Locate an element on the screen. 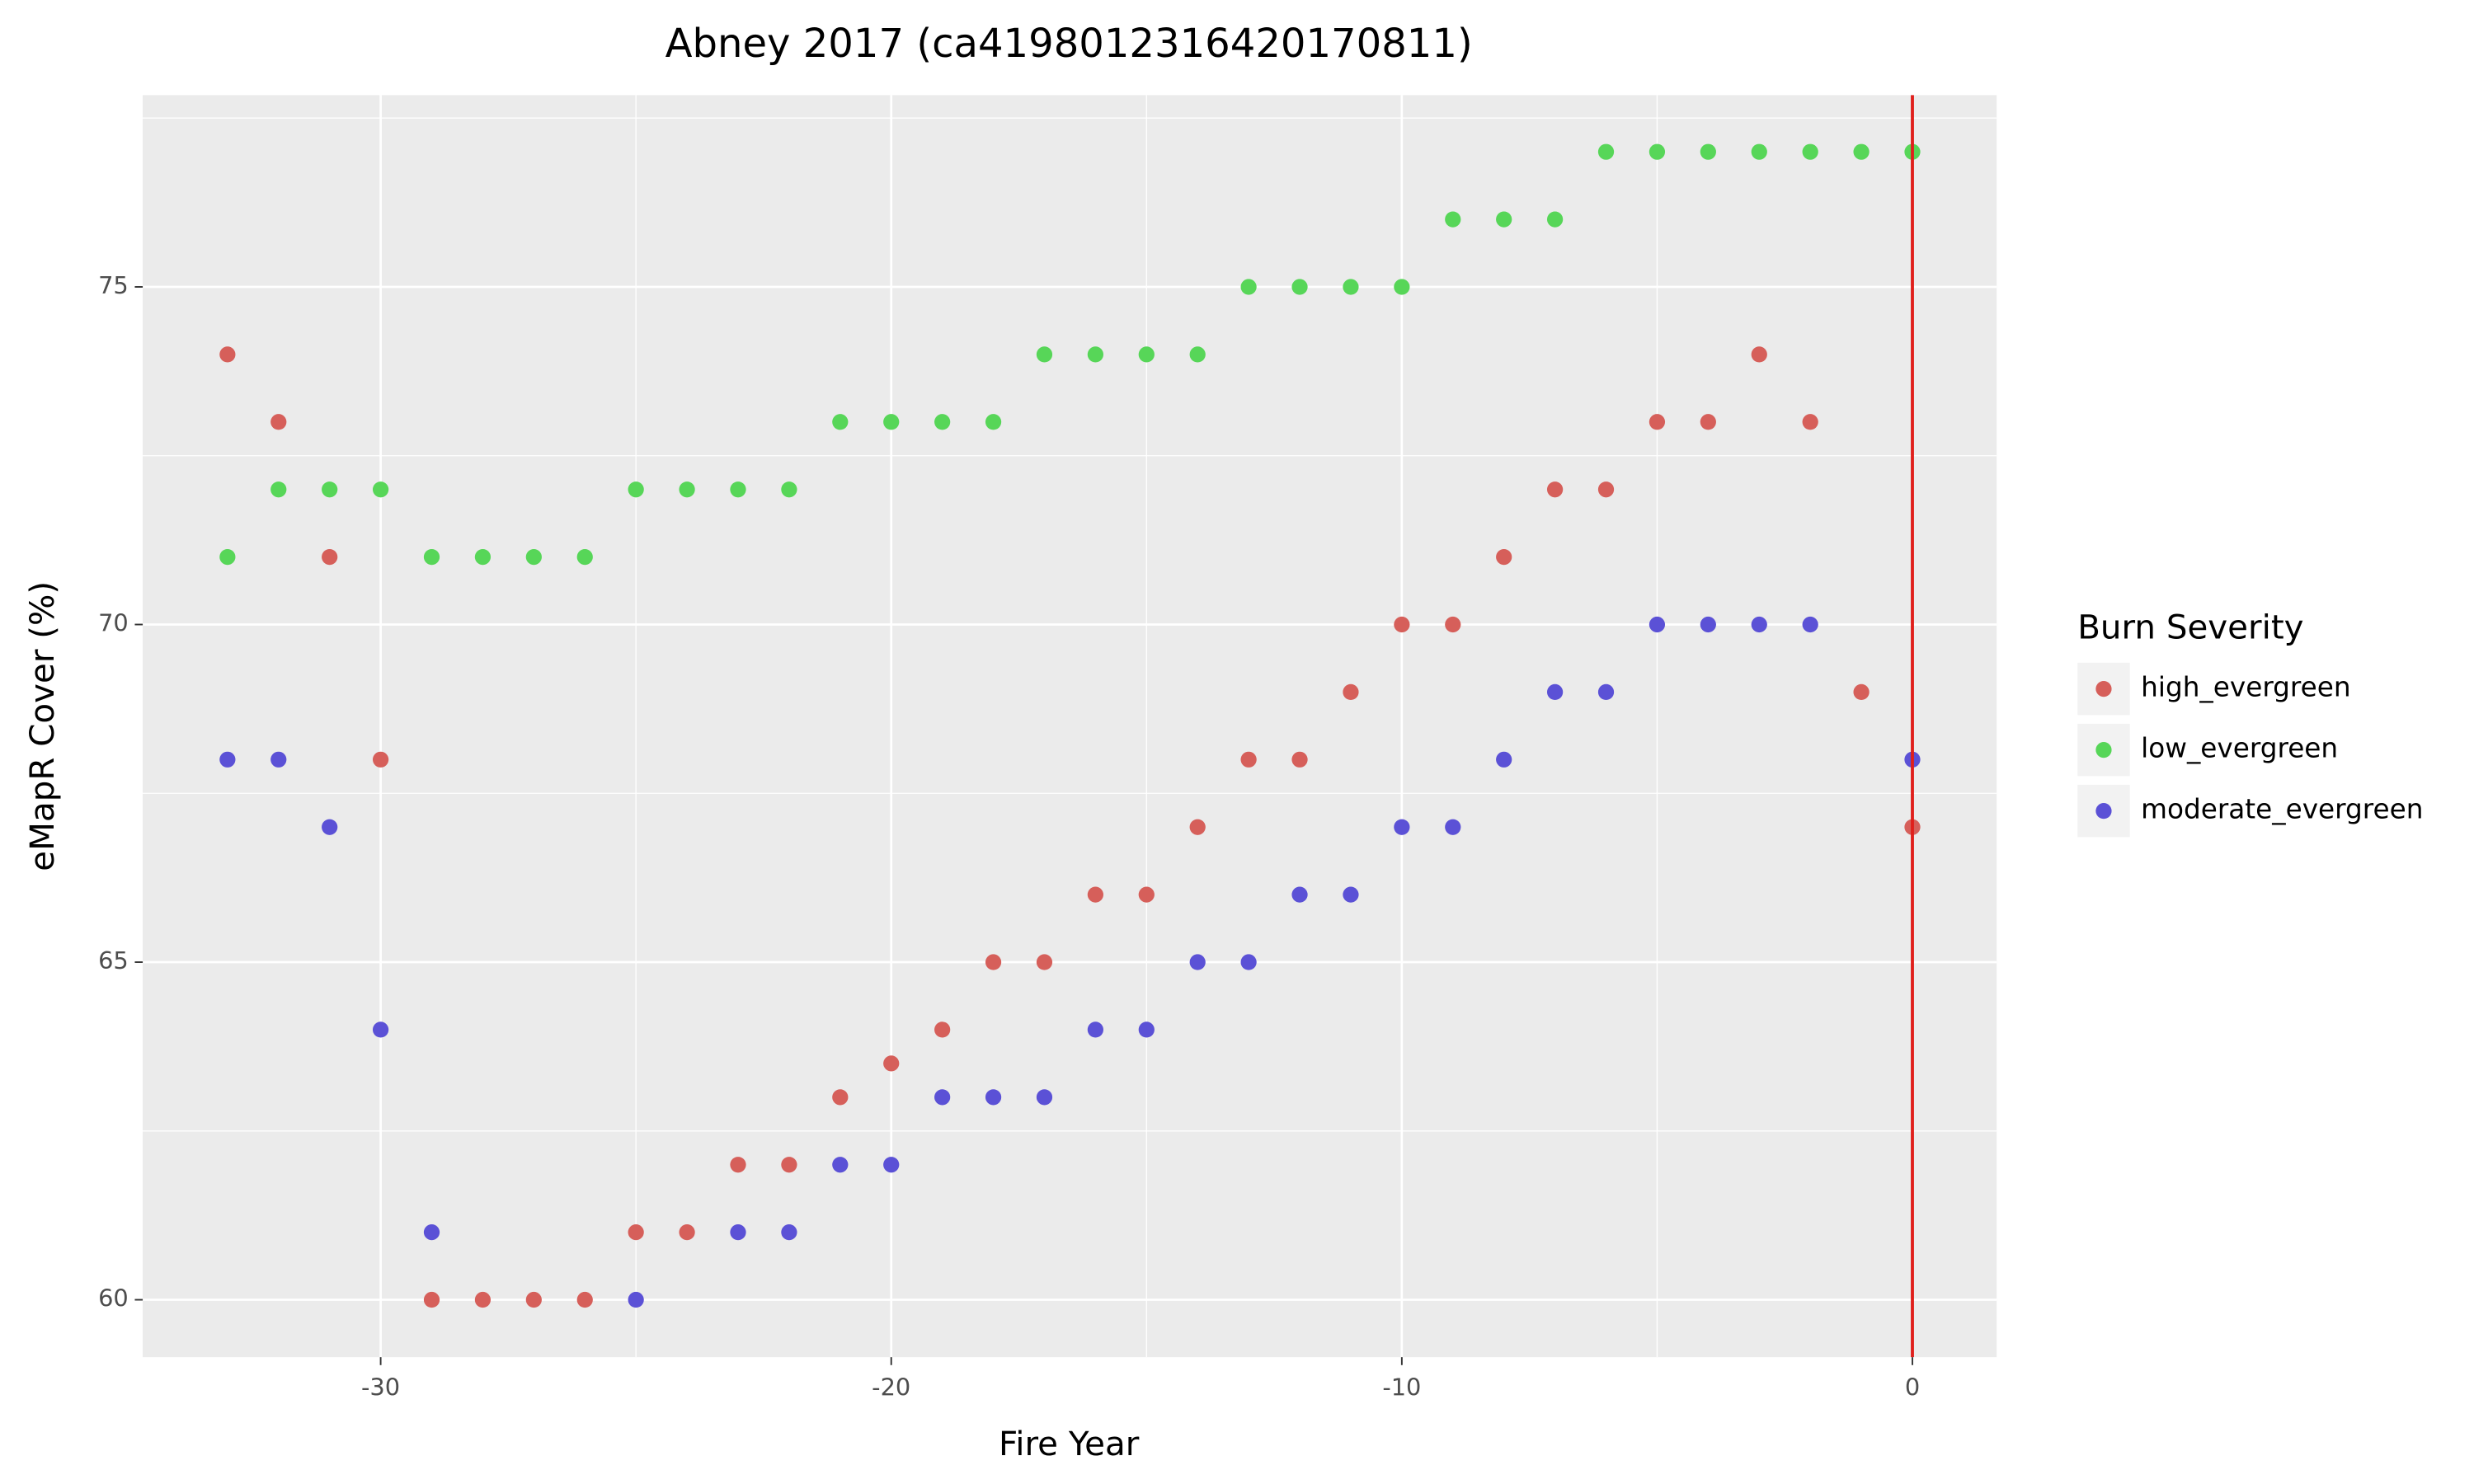 Image resolution: width=2474 pixels, height=1484 pixels. chart-title: Abney 2017 (ca4198012316420170811) is located at coordinates (1069, 44).